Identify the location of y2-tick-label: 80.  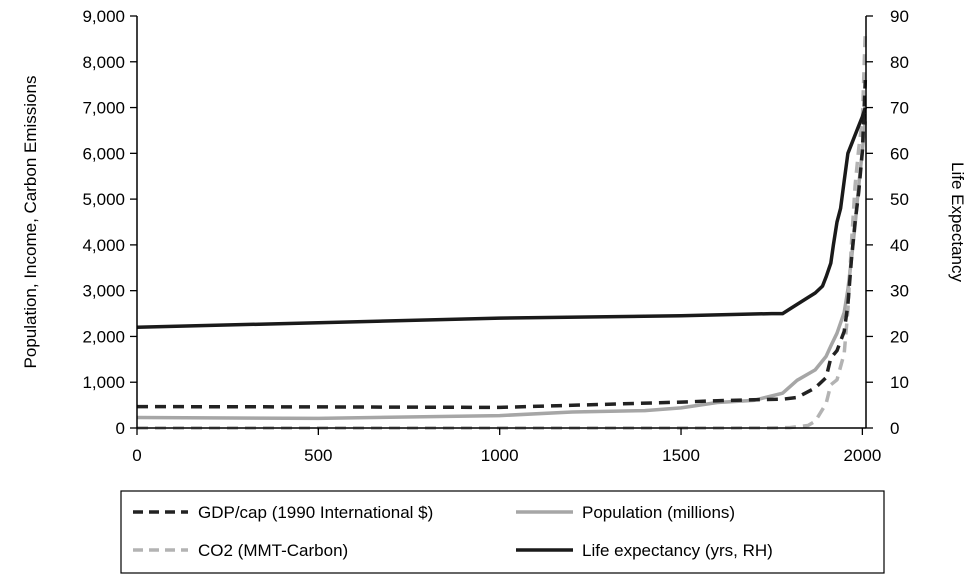
(899, 62).